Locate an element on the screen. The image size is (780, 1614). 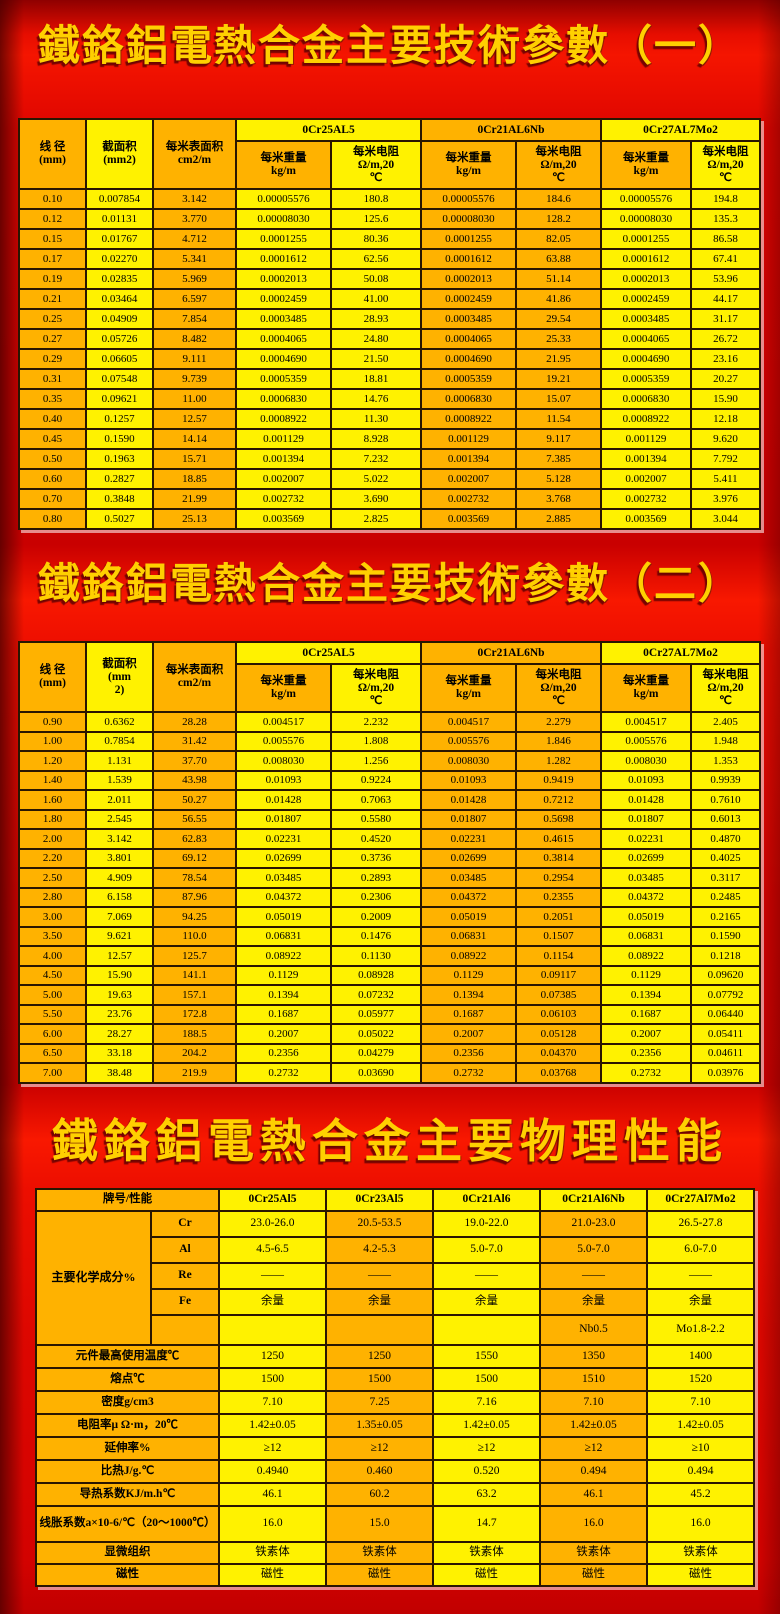
cell: 0.0004065 is located at coordinates (469, 339).